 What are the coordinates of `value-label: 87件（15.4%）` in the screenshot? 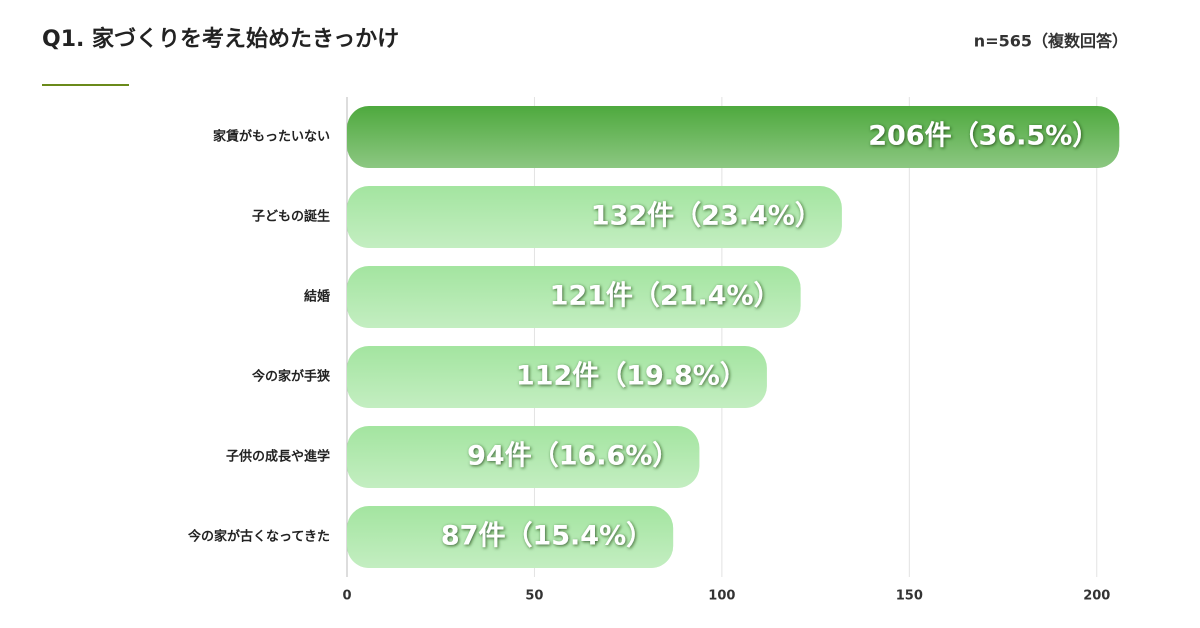 It's located at (547, 536).